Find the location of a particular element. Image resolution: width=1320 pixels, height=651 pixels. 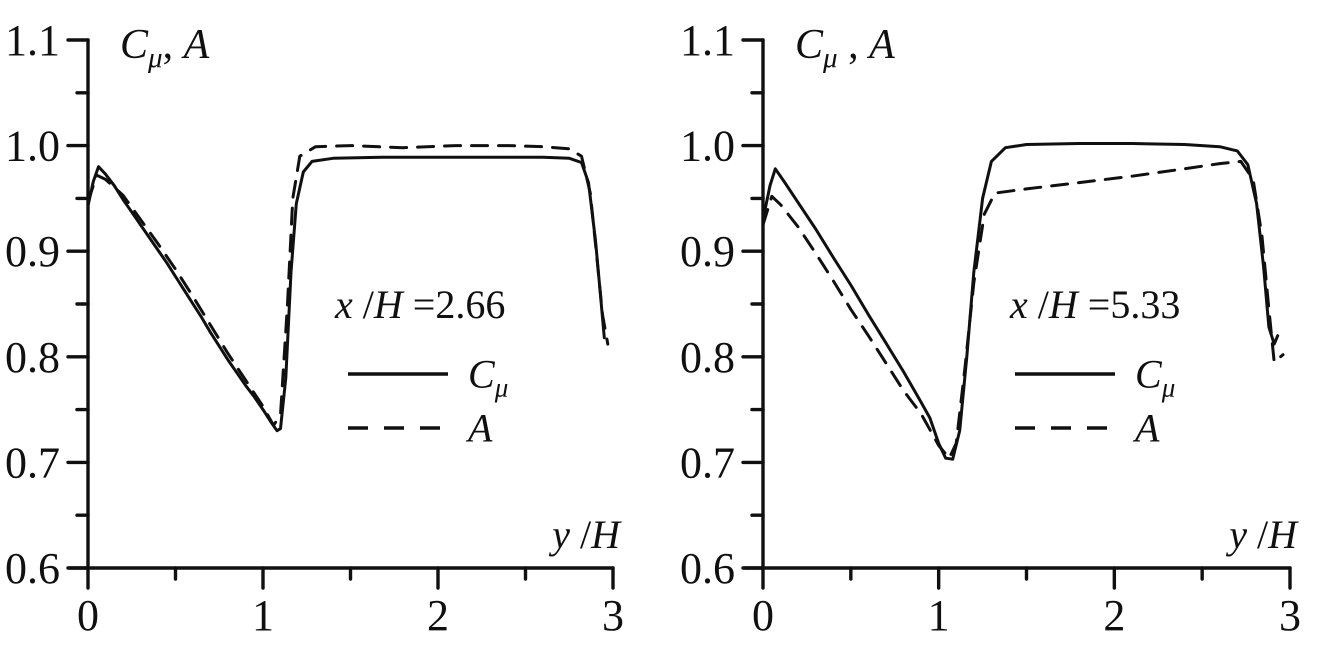

chart-title: Cμ, A is located at coordinates (165, 48).